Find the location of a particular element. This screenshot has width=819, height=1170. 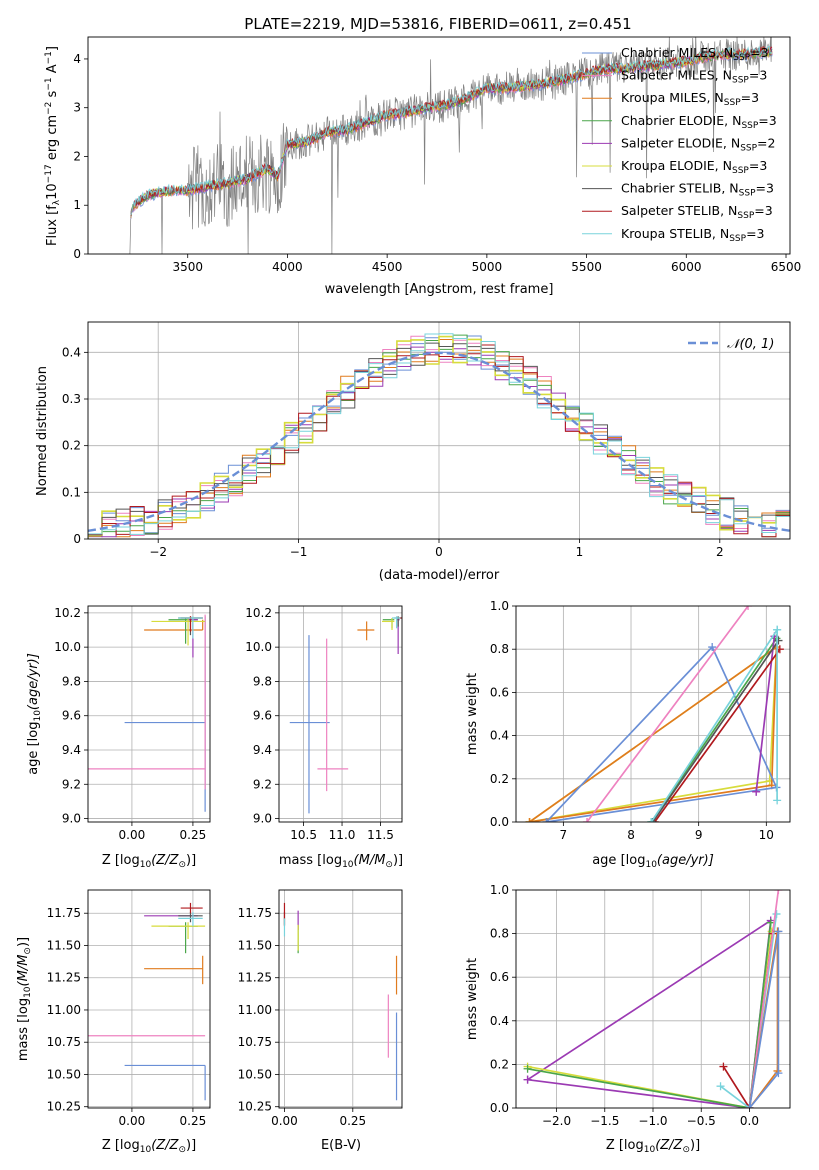

legend-entry: Chabrier ELODIE, NSSP=3 is located at coordinates (699, 122).